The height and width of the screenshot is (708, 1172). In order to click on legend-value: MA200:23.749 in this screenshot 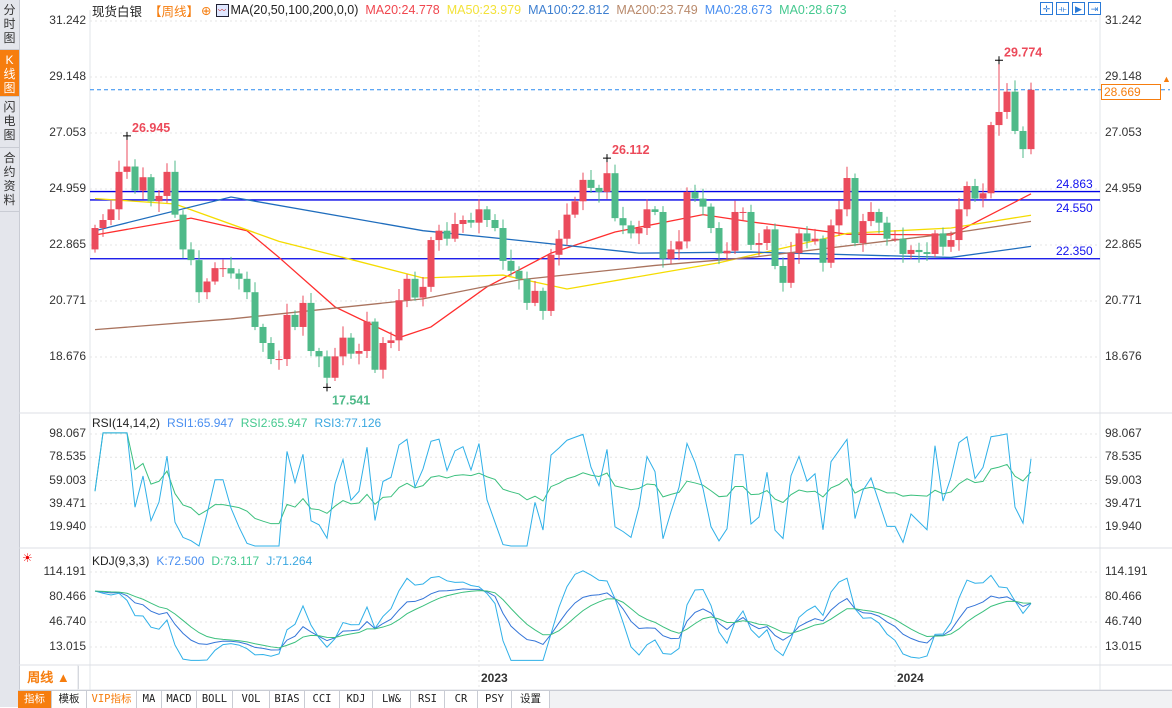, I will do `click(657, 10)`.